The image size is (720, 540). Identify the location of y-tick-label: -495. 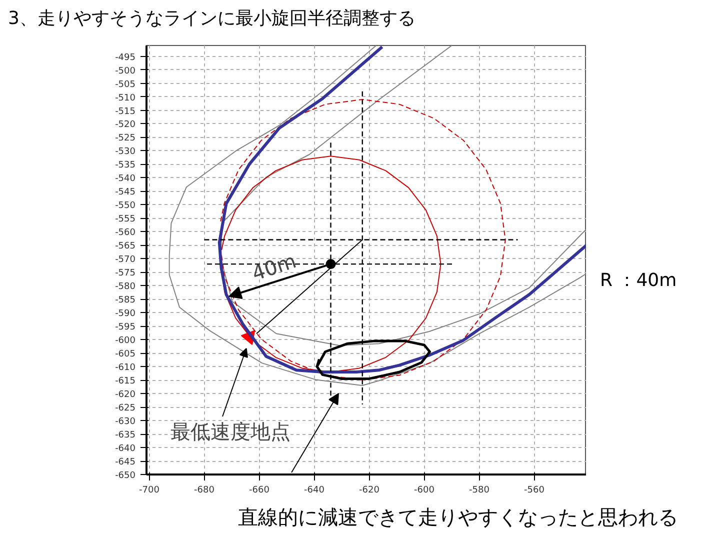
(125, 57).